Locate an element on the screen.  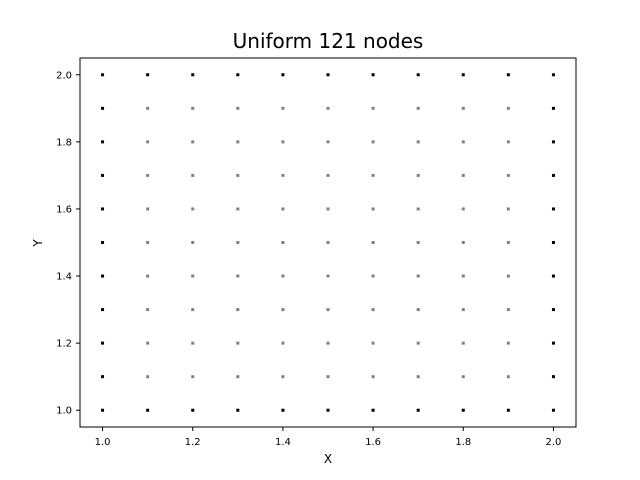
y-axis-label: Y is located at coordinates (38, 243).